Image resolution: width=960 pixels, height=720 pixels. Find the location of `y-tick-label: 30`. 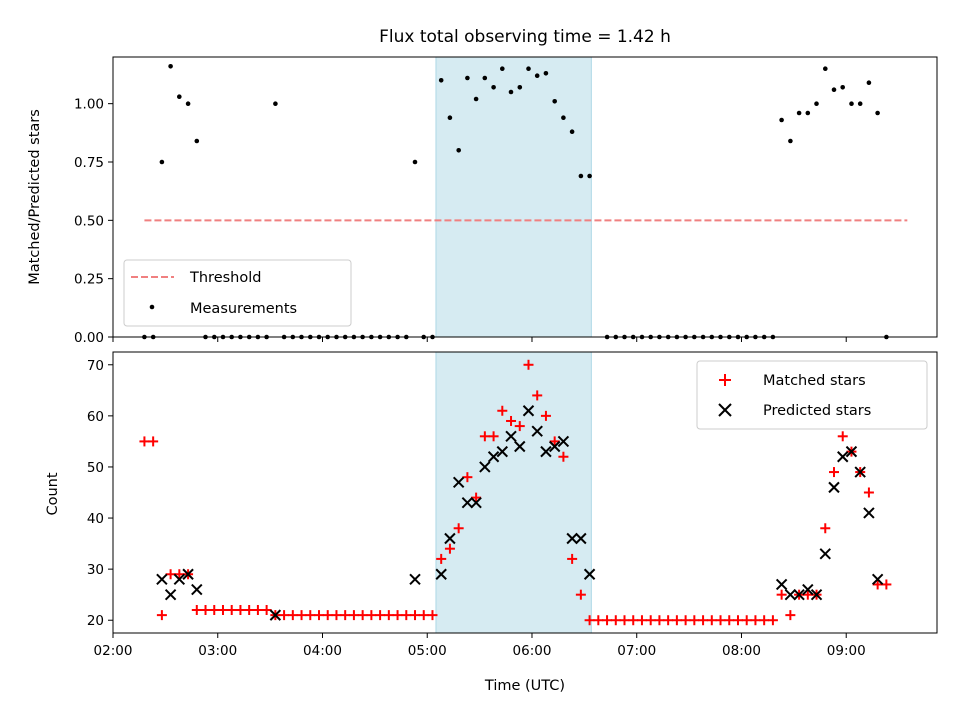

y-tick-label: 30 is located at coordinates (95, 570).